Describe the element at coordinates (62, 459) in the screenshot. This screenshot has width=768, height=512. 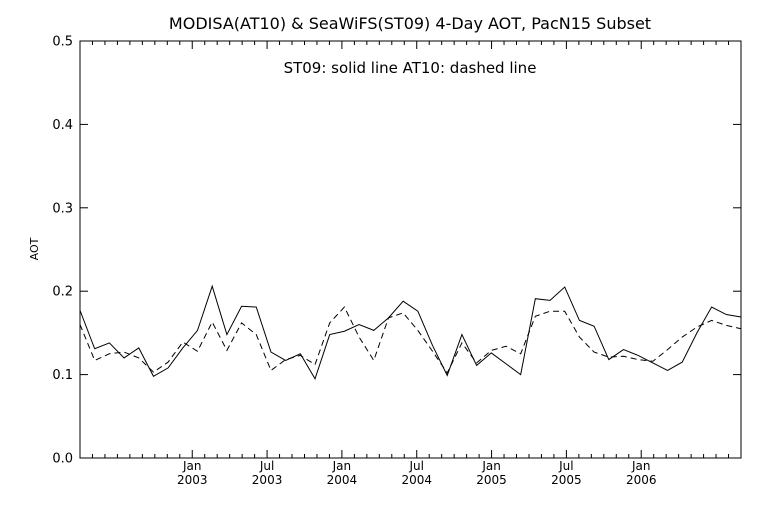
I see `y-tick-label: 0.0` at that location.